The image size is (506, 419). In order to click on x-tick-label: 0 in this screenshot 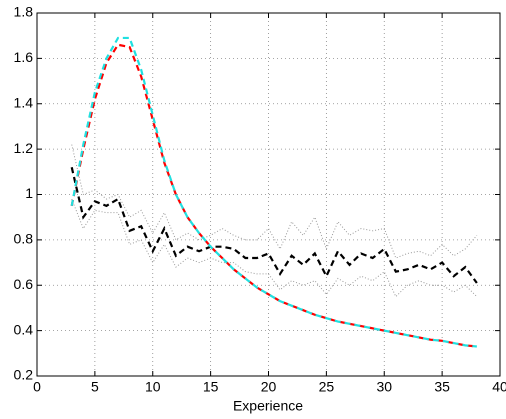, I will do `click(37, 387)`.